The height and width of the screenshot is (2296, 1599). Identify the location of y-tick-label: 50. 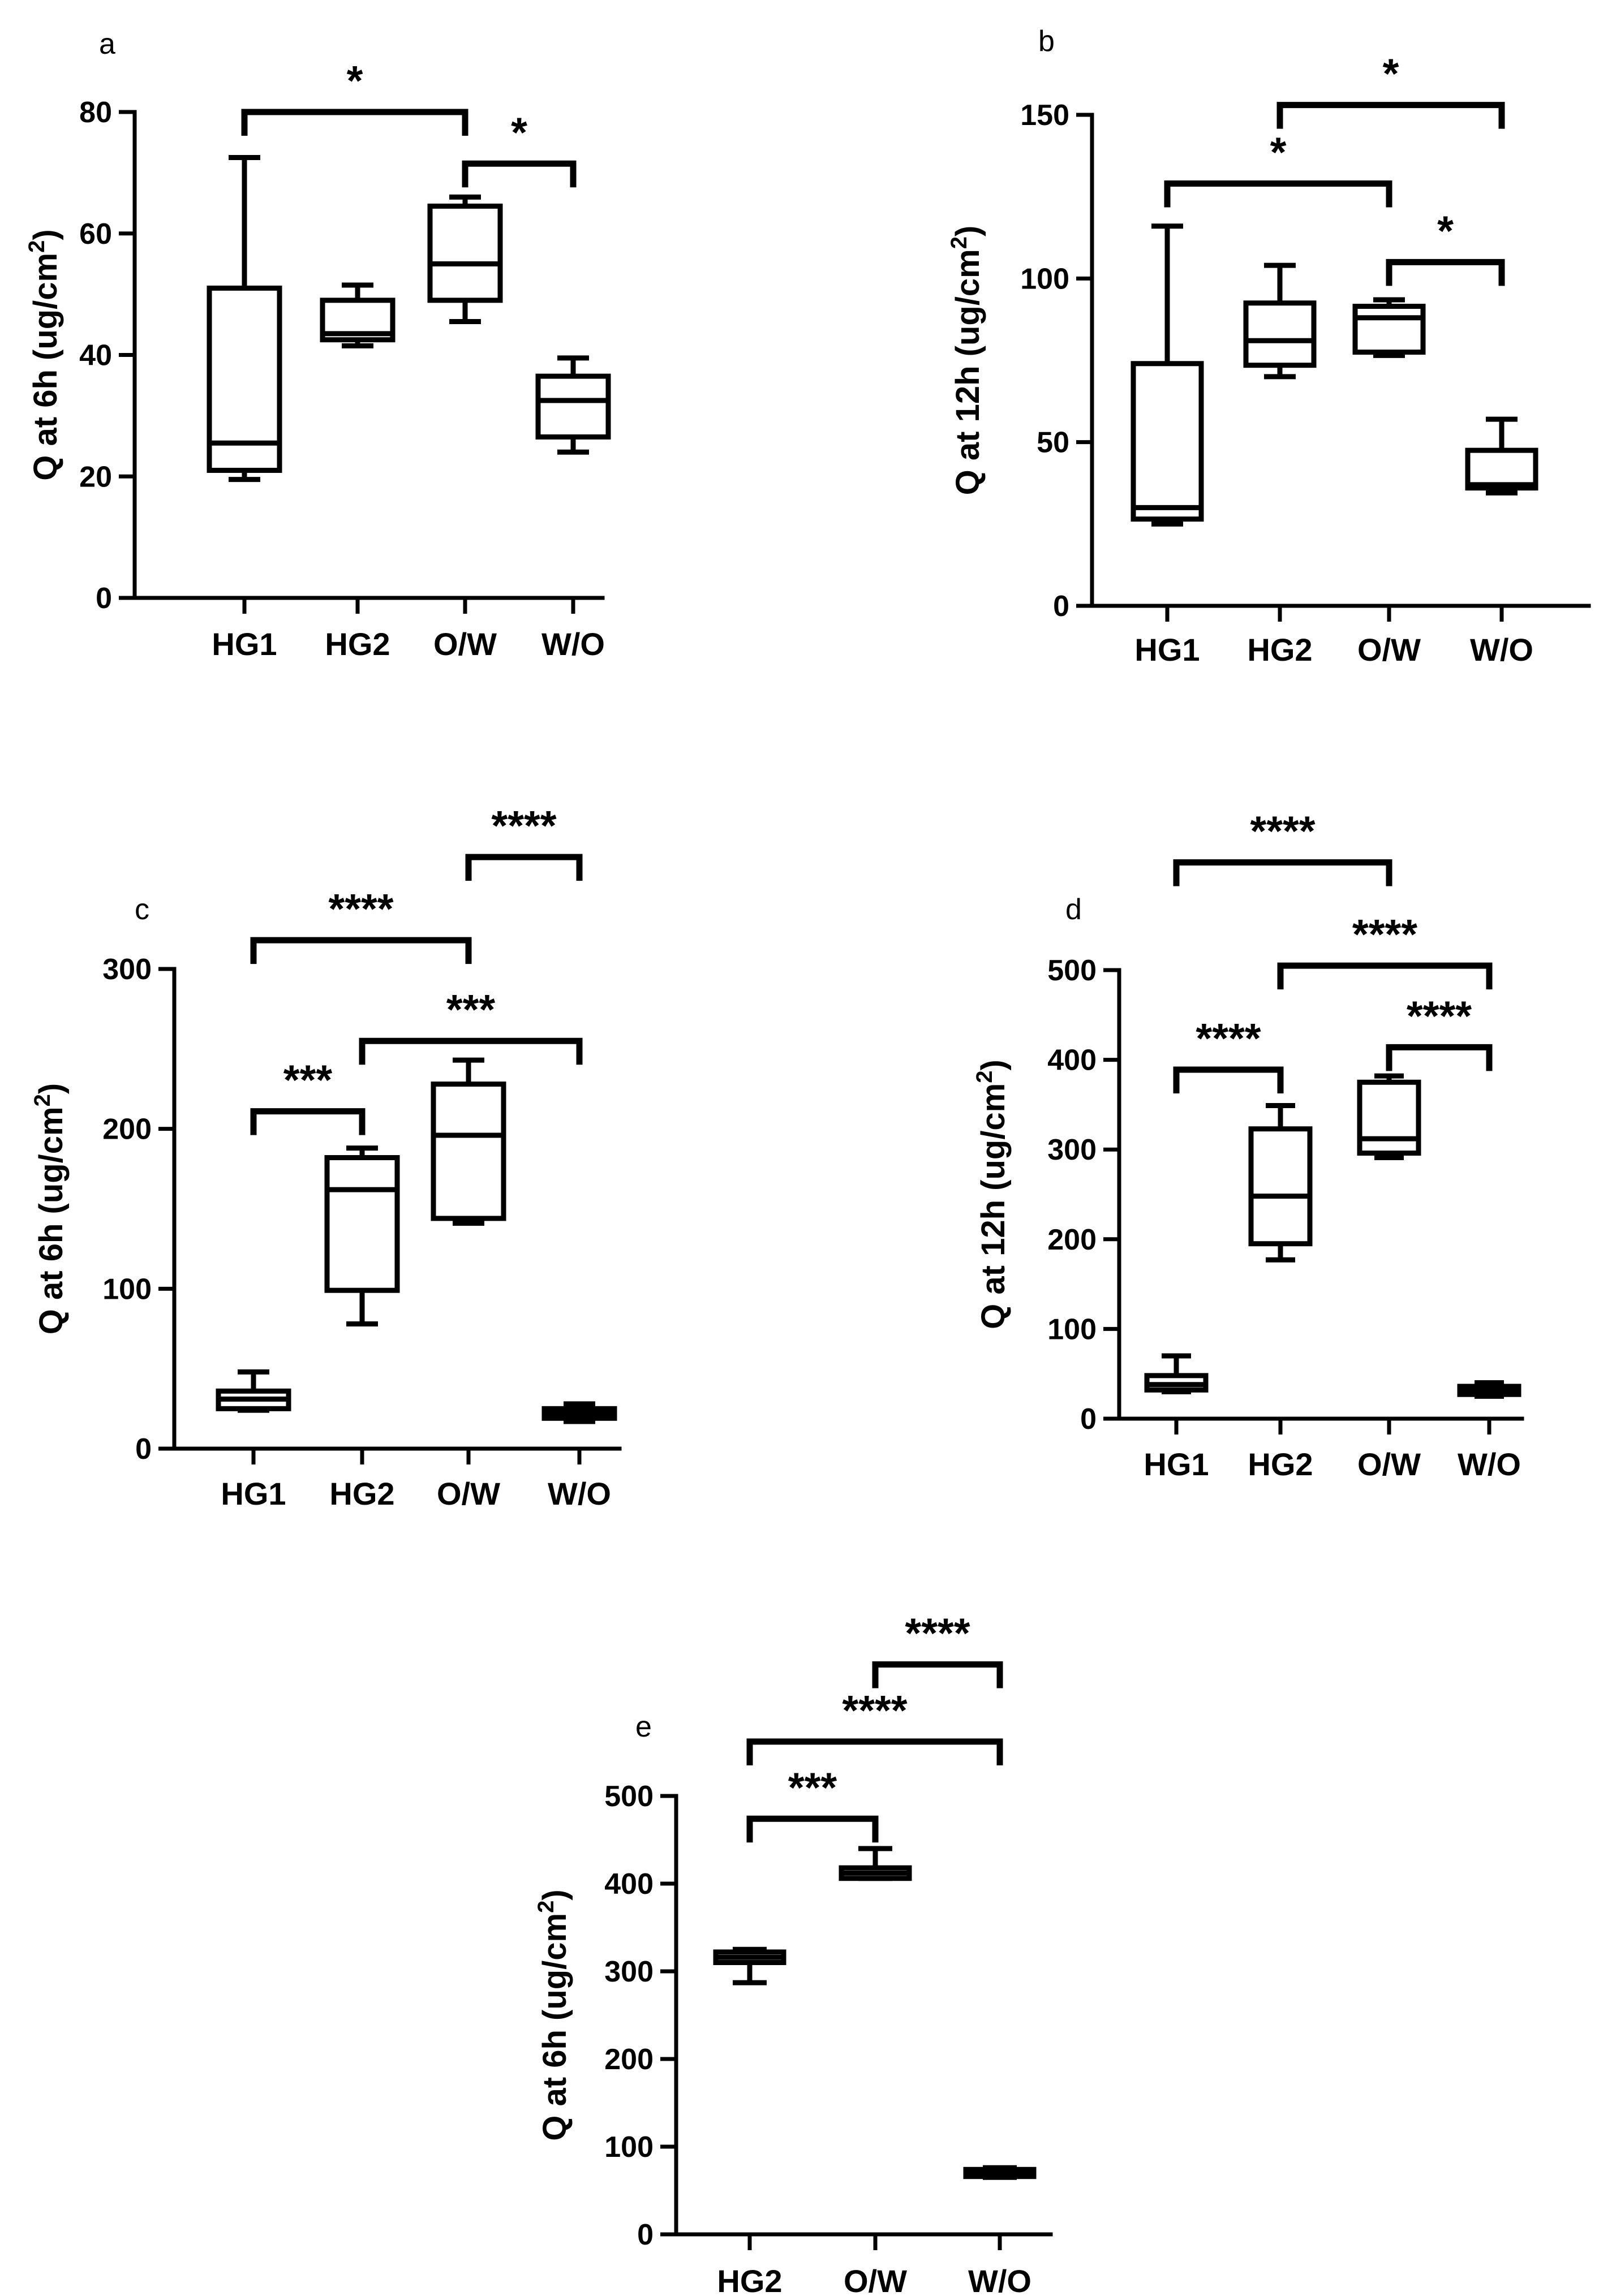
(1053, 443).